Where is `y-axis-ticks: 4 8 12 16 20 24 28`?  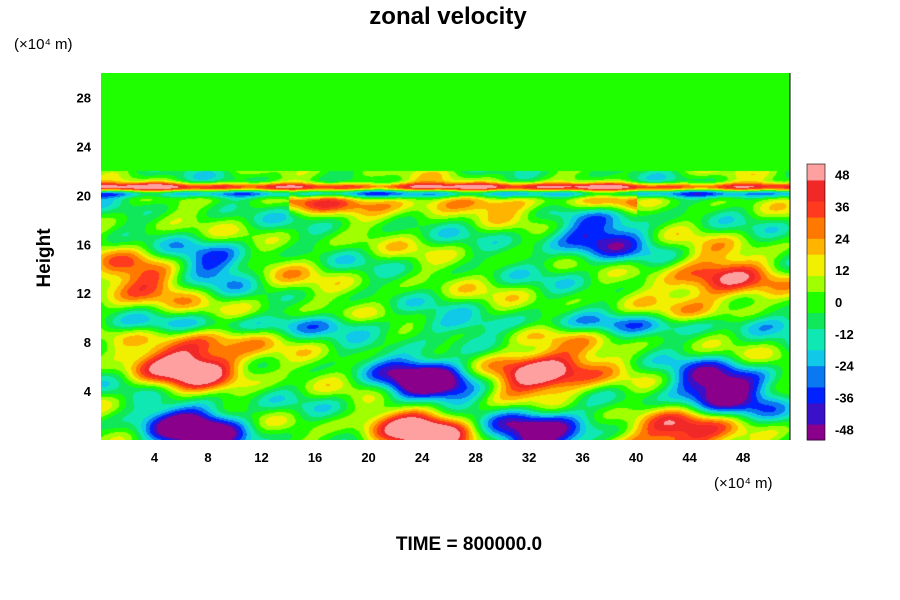
y-axis-ticks: 4 8 12 16 20 24 28 is located at coordinates (84, 244).